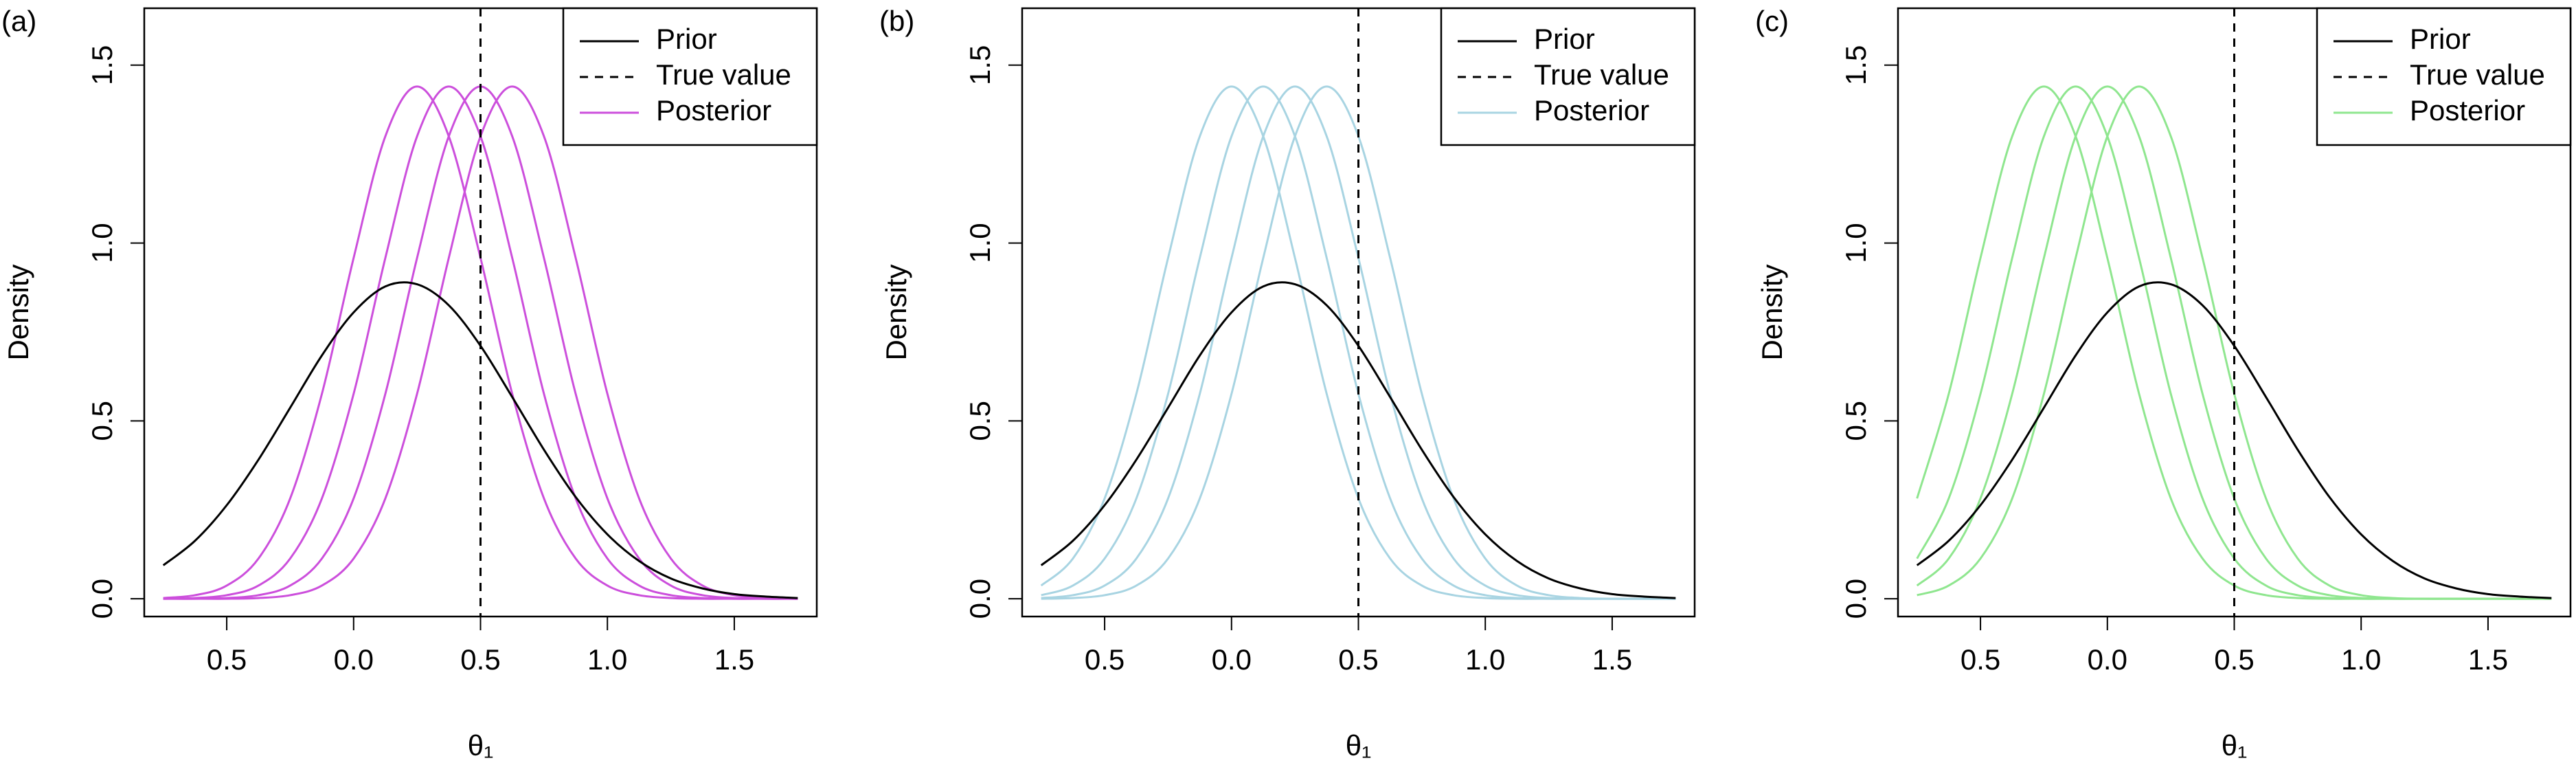 The width and height of the screenshot is (2576, 765). Describe the element at coordinates (896, 21) in the screenshot. I see `panel-label: (b)` at that location.